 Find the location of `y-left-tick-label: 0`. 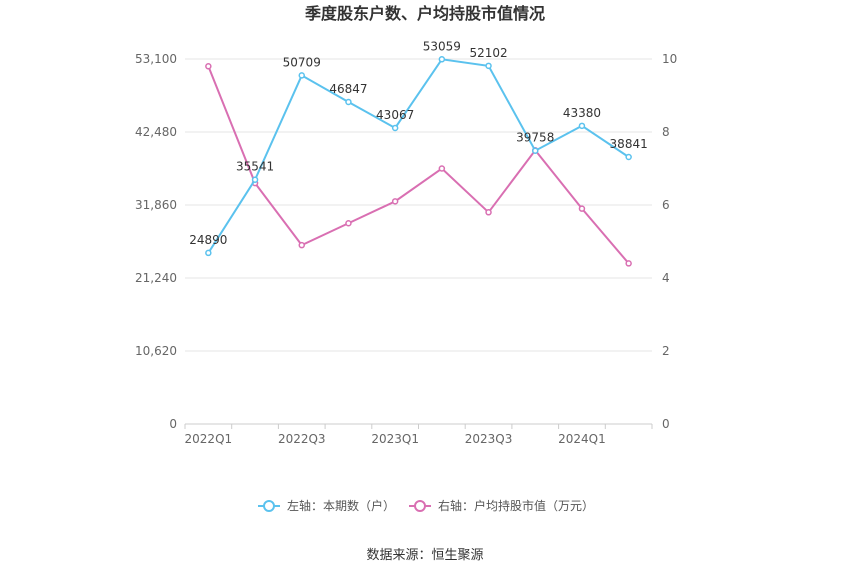

y-left-tick-label: 0 is located at coordinates (173, 424).